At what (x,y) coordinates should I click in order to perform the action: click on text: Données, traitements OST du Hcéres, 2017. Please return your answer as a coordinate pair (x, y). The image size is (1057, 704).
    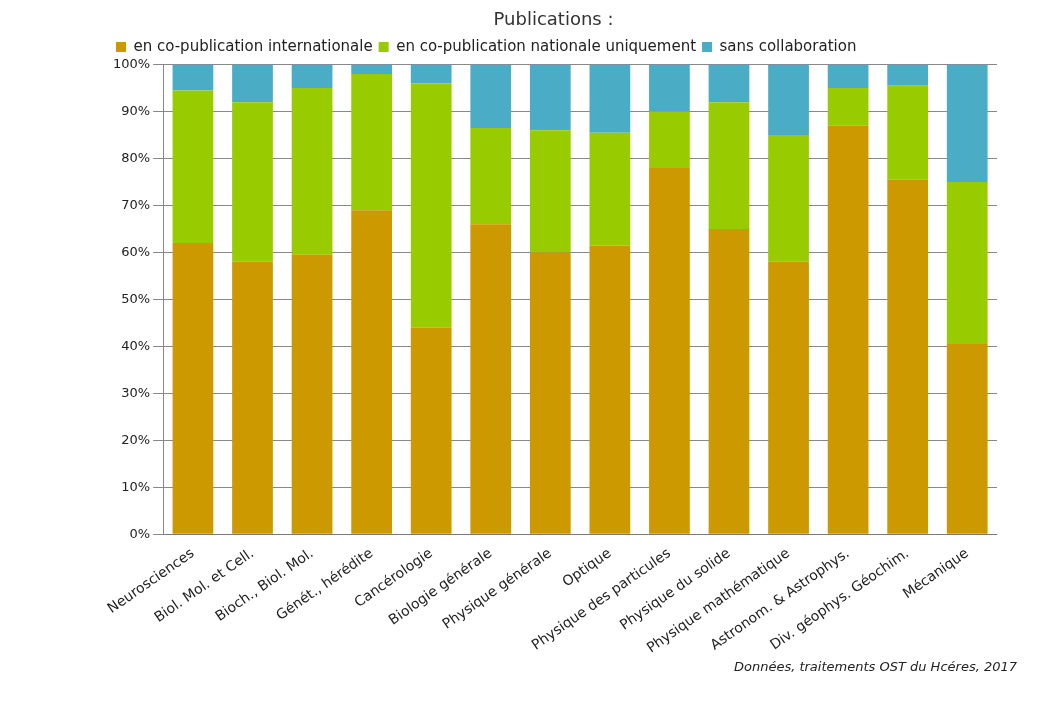
    Looking at the image, I should click on (875, 666).